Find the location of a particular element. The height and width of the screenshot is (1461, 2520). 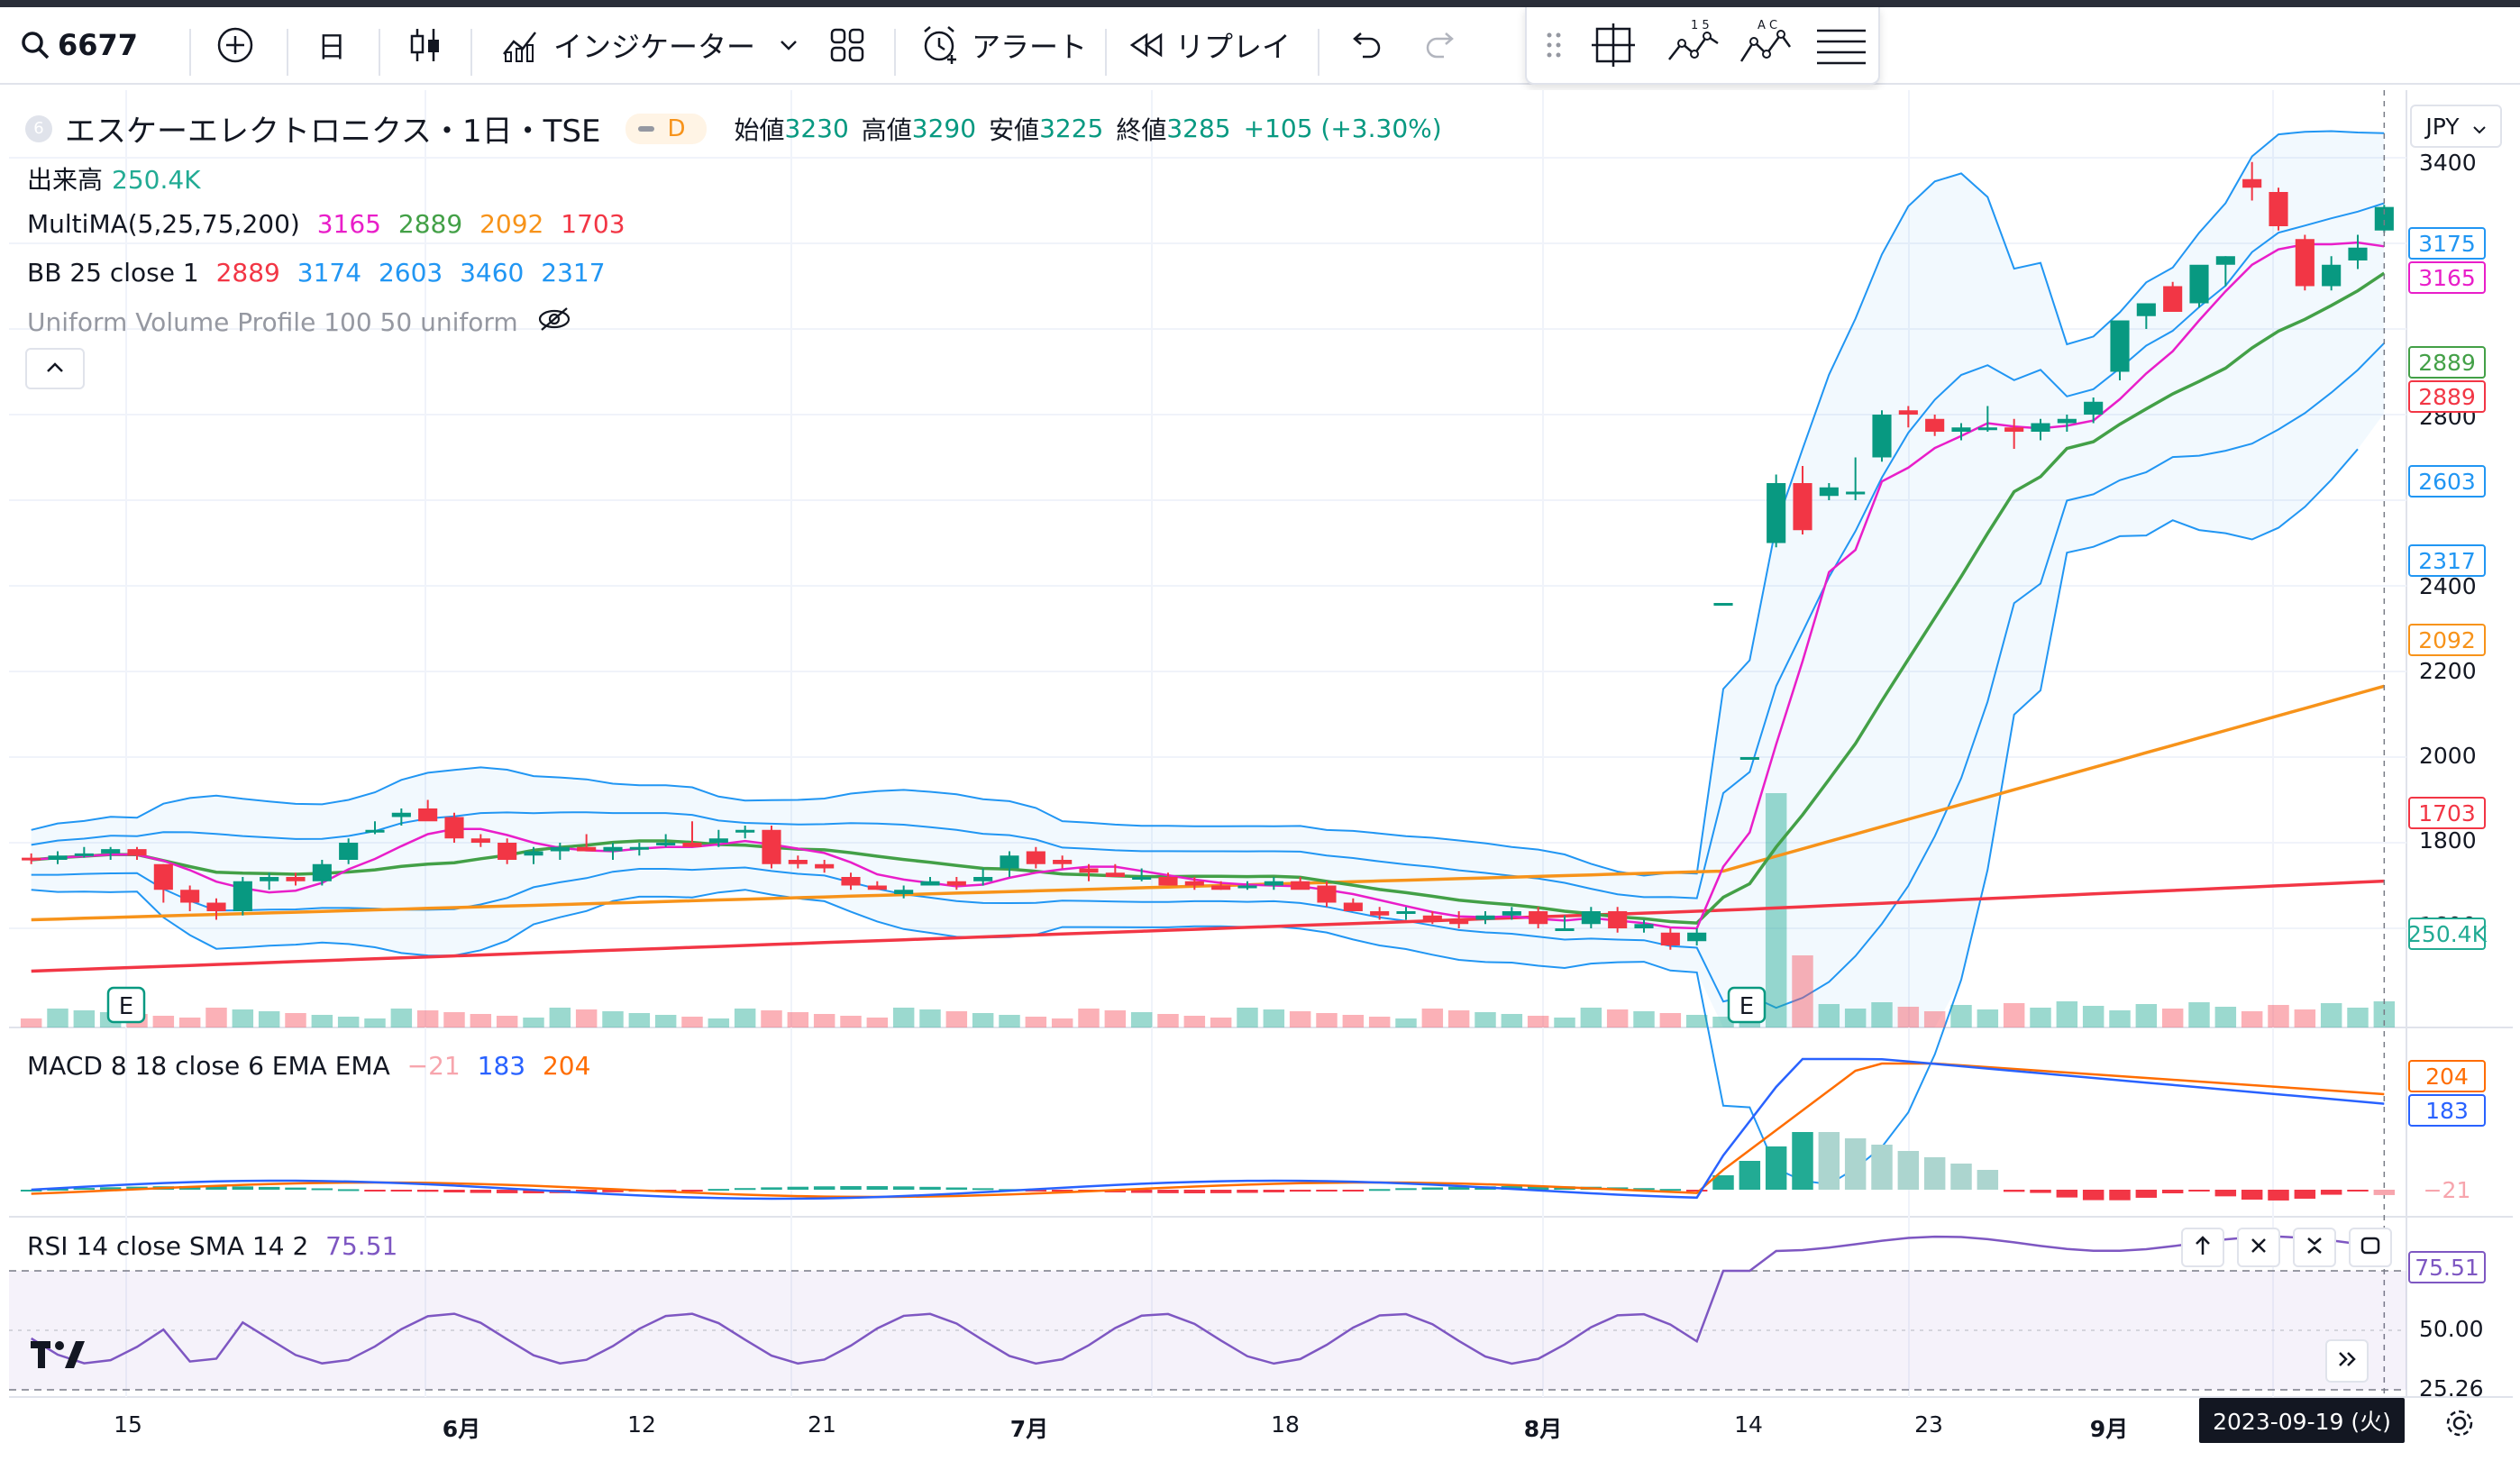

tradingview-logo is located at coordinates (62, 1356).